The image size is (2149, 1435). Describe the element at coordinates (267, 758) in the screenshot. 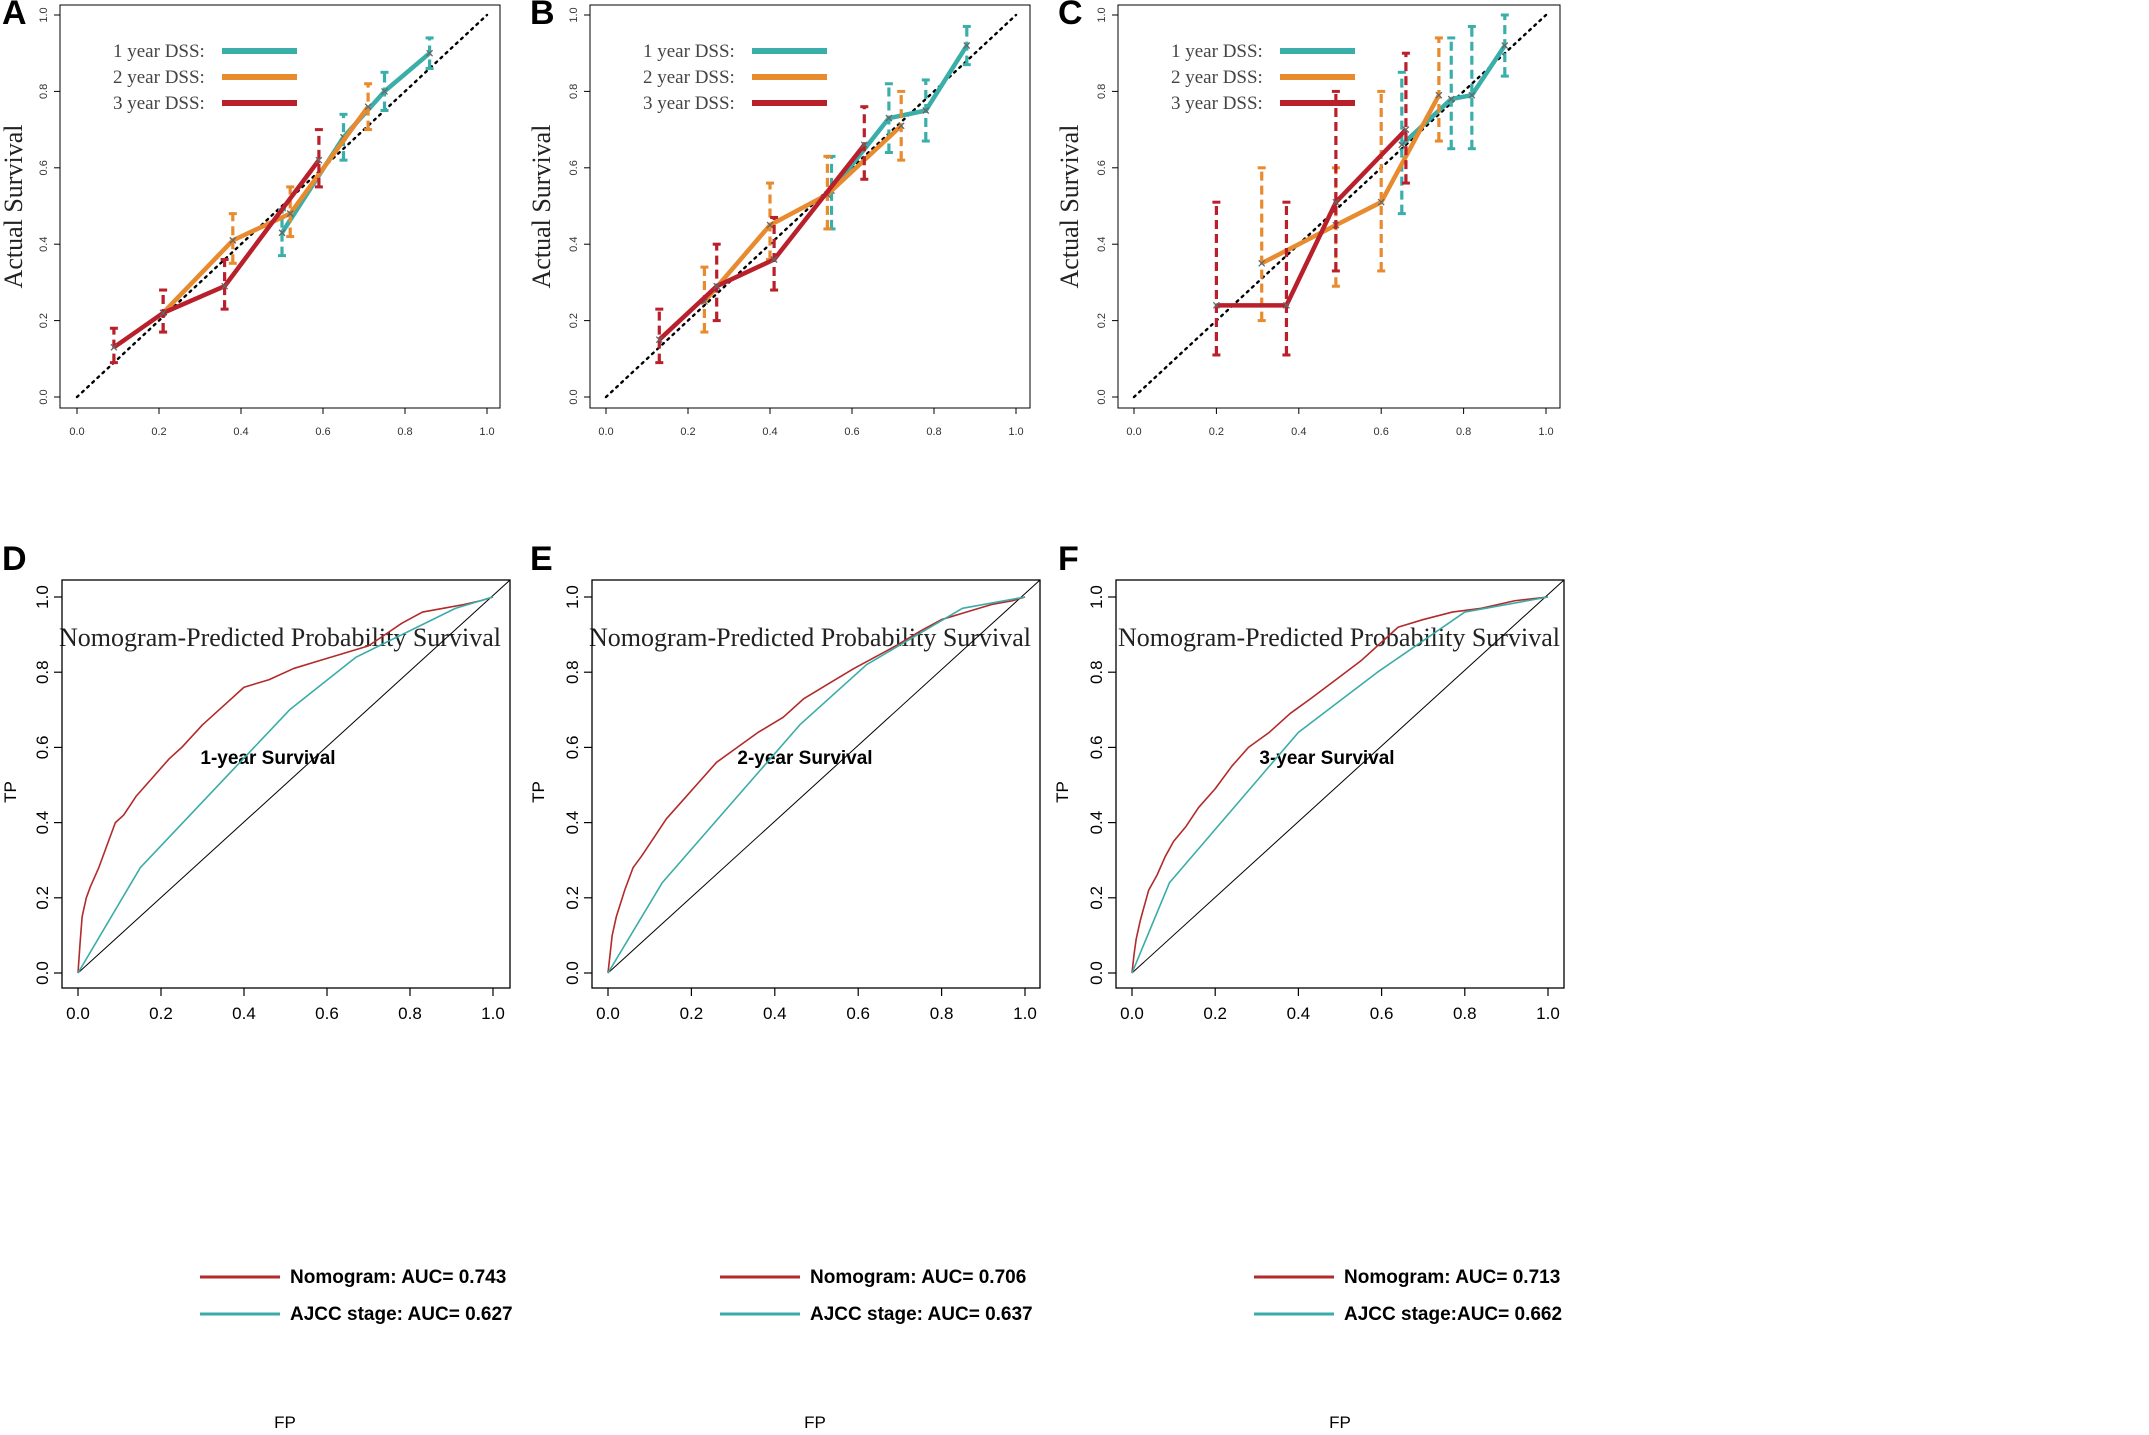

I see `chart-title: 1-year Survival` at that location.